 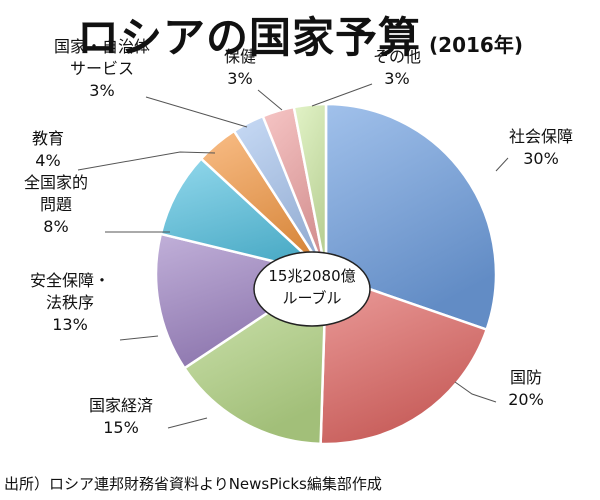 What do you see at coordinates (526, 399) in the screenshot?
I see `slice-value-defense: 20%` at bounding box center [526, 399].